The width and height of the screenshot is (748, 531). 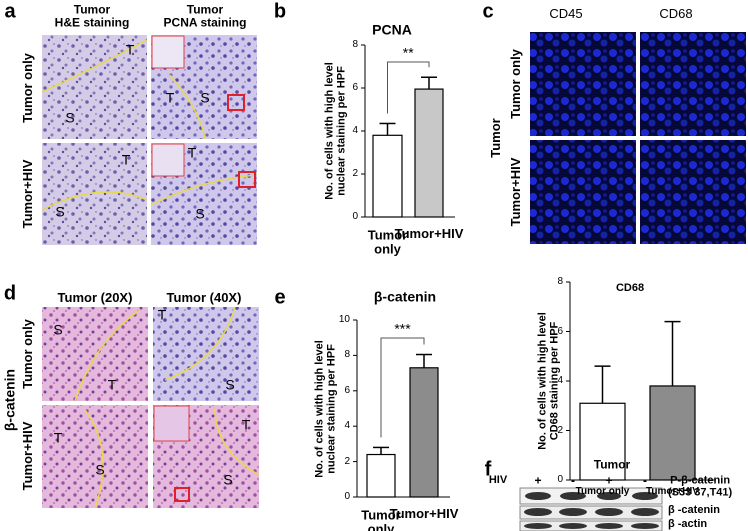 What do you see at coordinates (10, 293) in the screenshot?
I see `panel-label: d` at bounding box center [10, 293].